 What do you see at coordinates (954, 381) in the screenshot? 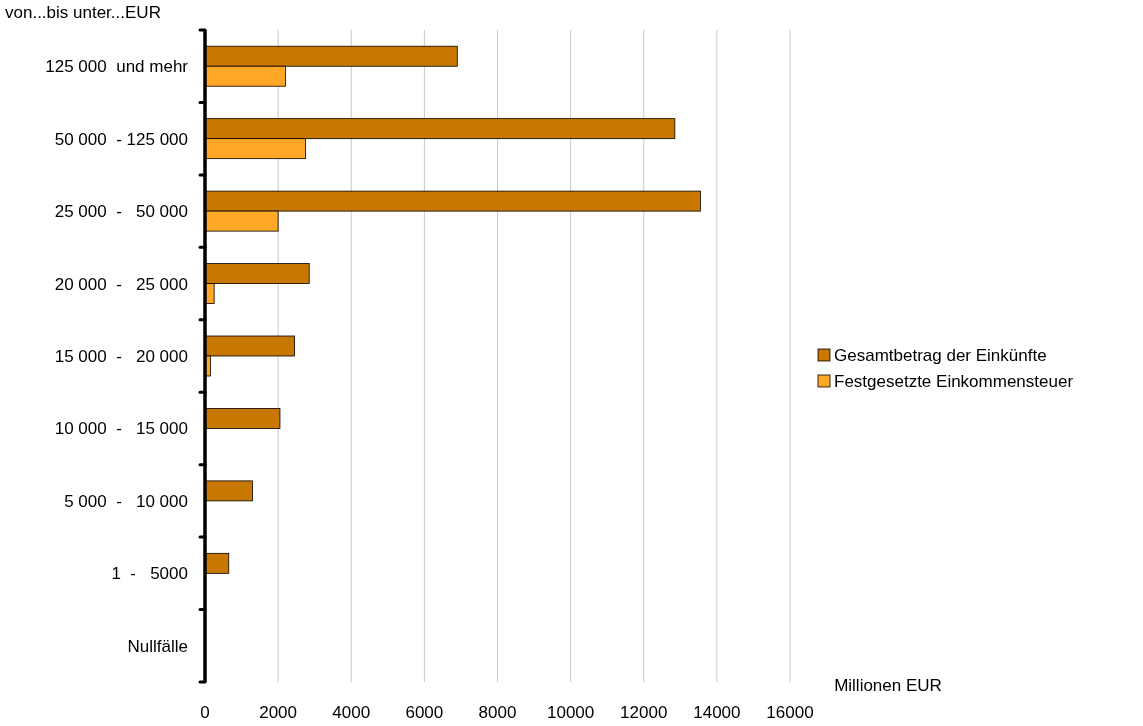
I see `legend-label: Festgesetzte Einkommensteuer` at bounding box center [954, 381].